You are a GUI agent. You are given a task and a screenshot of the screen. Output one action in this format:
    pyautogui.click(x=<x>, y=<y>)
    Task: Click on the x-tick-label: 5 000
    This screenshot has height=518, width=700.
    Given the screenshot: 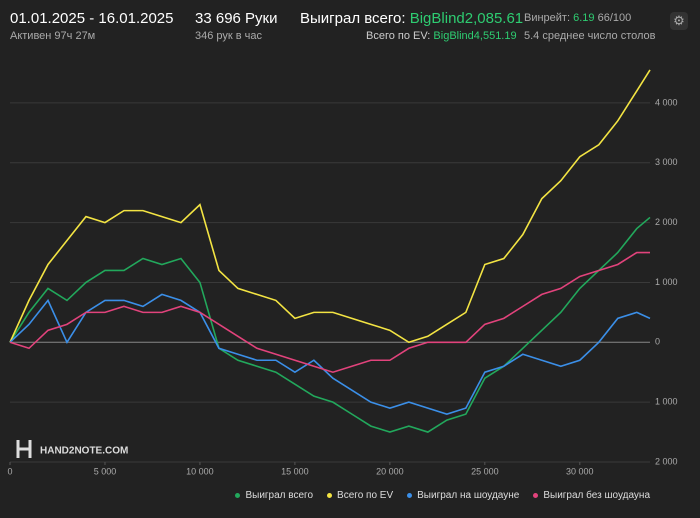 What is the action you would take?
    pyautogui.click(x=105, y=471)
    